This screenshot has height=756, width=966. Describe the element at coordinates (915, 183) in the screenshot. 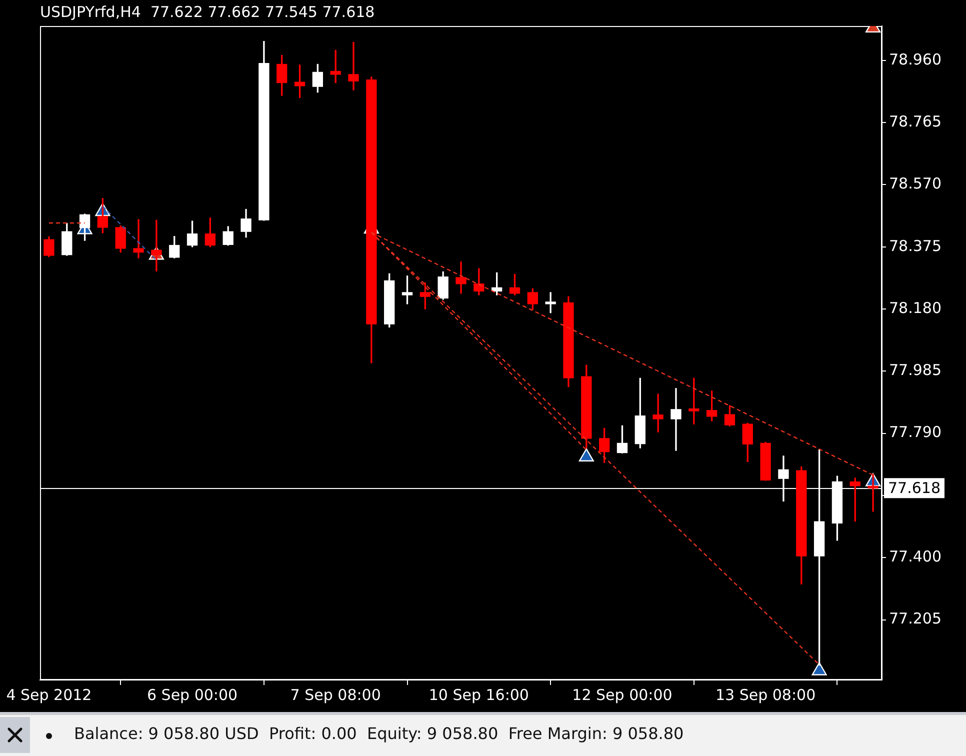

I see `y-tick-label: 78.570` at that location.